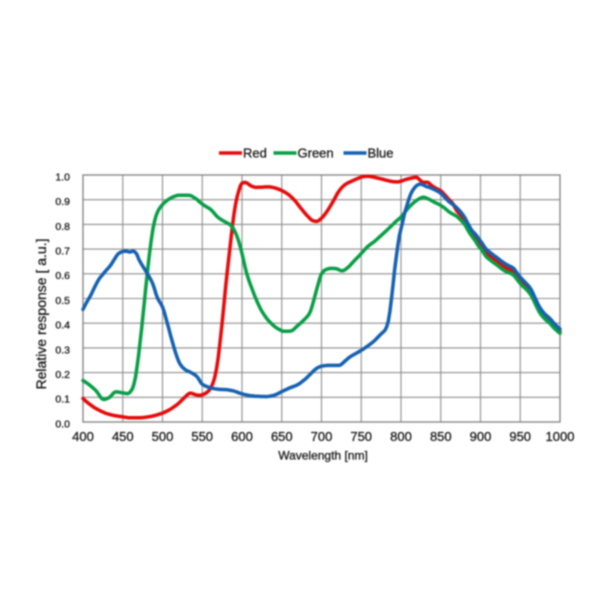 Image resolution: width=600 pixels, height=600 pixels. I want to click on svg-text: Blue, so click(381, 153).